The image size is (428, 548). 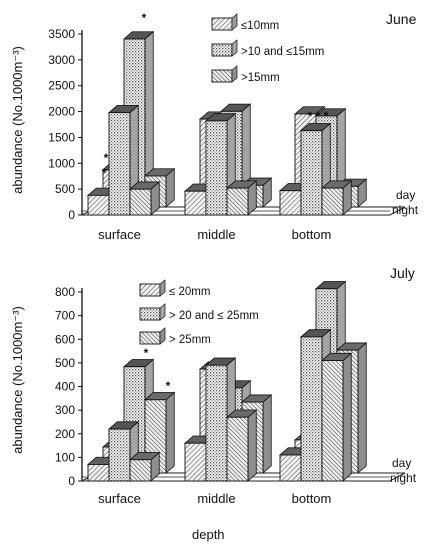 What do you see at coordinates (347, 417) in the screenshot?
I see `july-bar-night-2-2-side` at bounding box center [347, 417].